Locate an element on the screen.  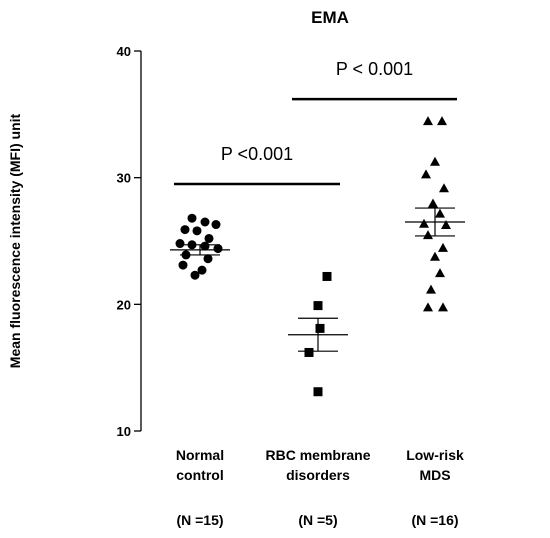
x-category-label: RBC membrane is located at coordinates (317, 455).